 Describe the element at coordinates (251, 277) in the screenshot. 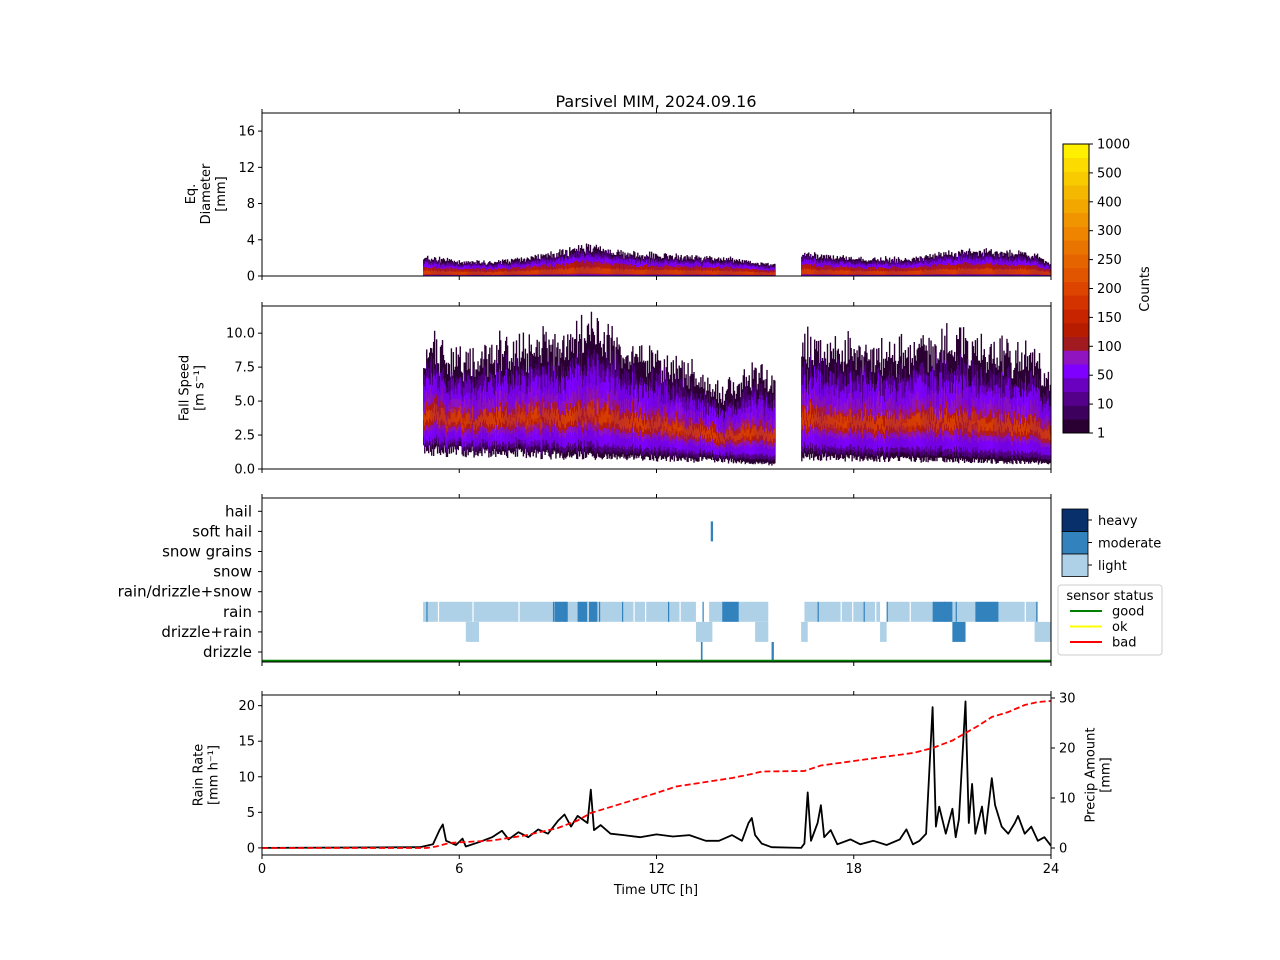

I see `y-tick-label: 0` at that location.